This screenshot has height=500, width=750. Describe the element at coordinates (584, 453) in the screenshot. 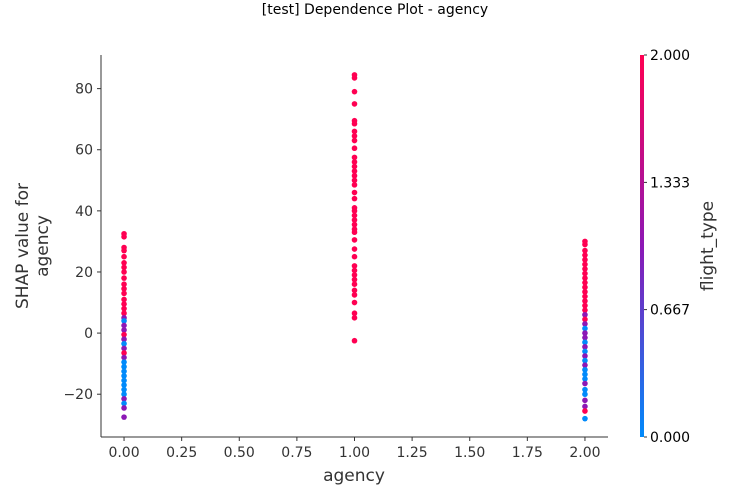

I see `x-tick-label: 2.00` at that location.